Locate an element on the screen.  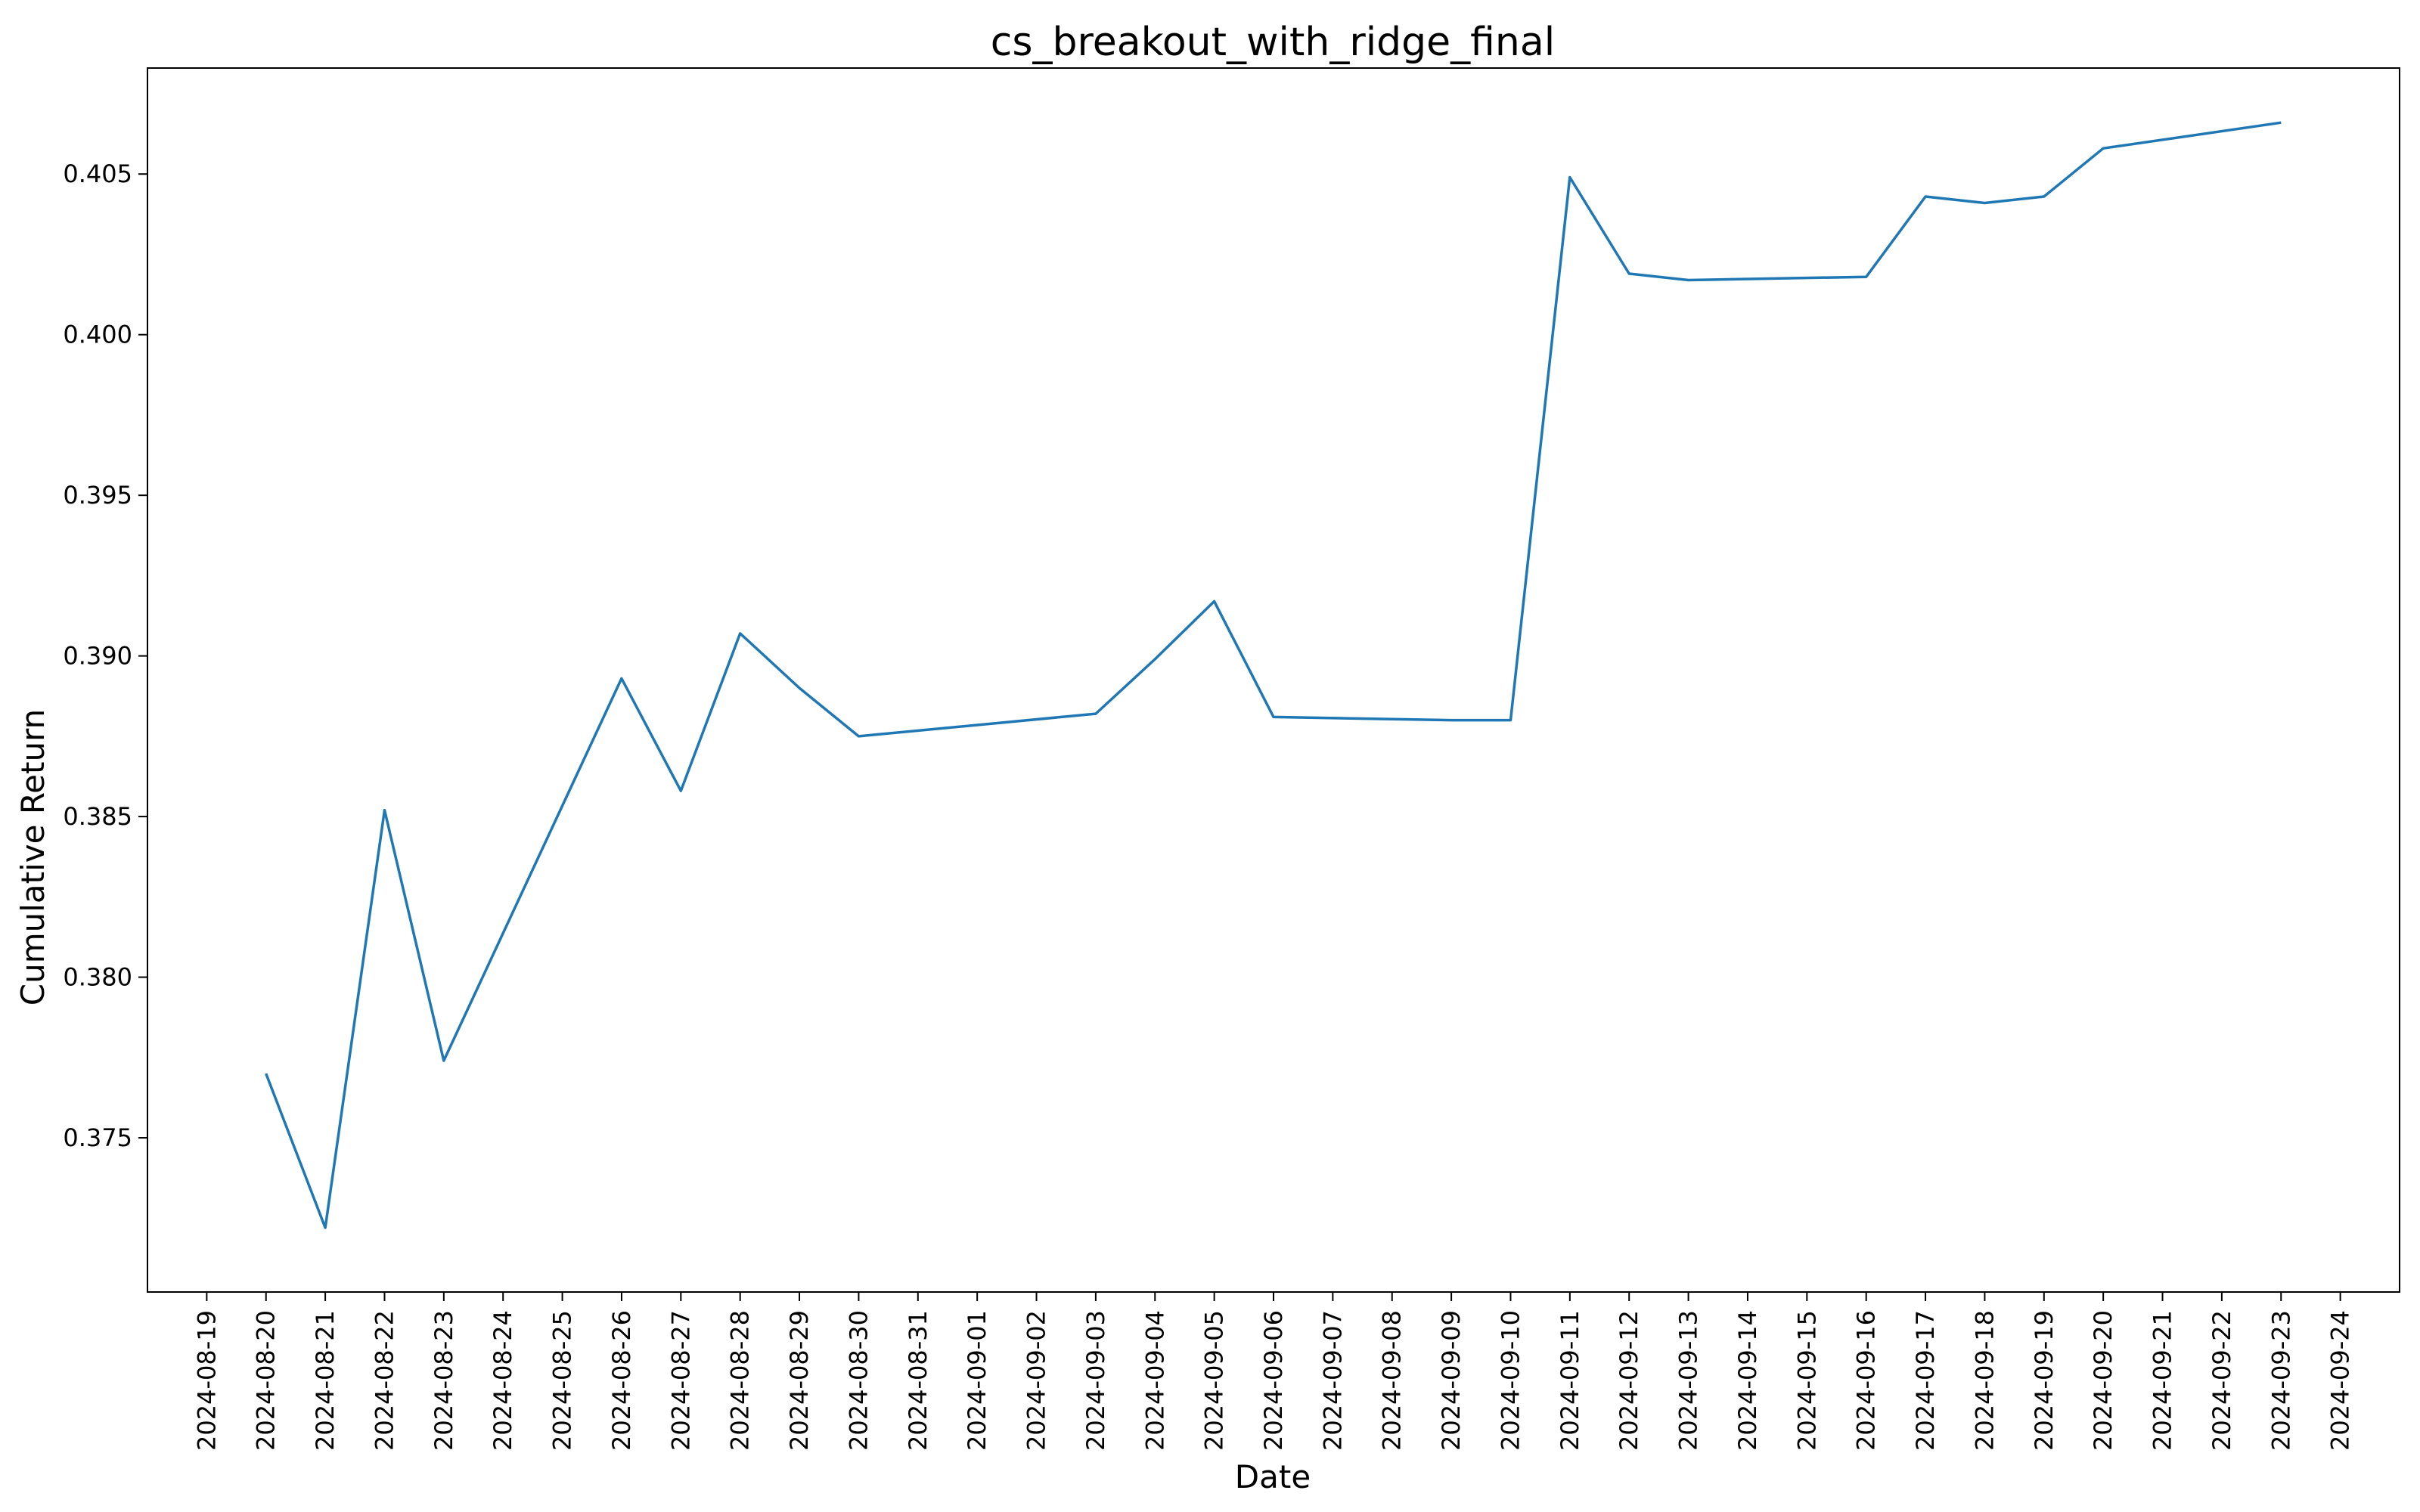
x-tick-label: 2024-09-21 is located at coordinates (2163, 1380).